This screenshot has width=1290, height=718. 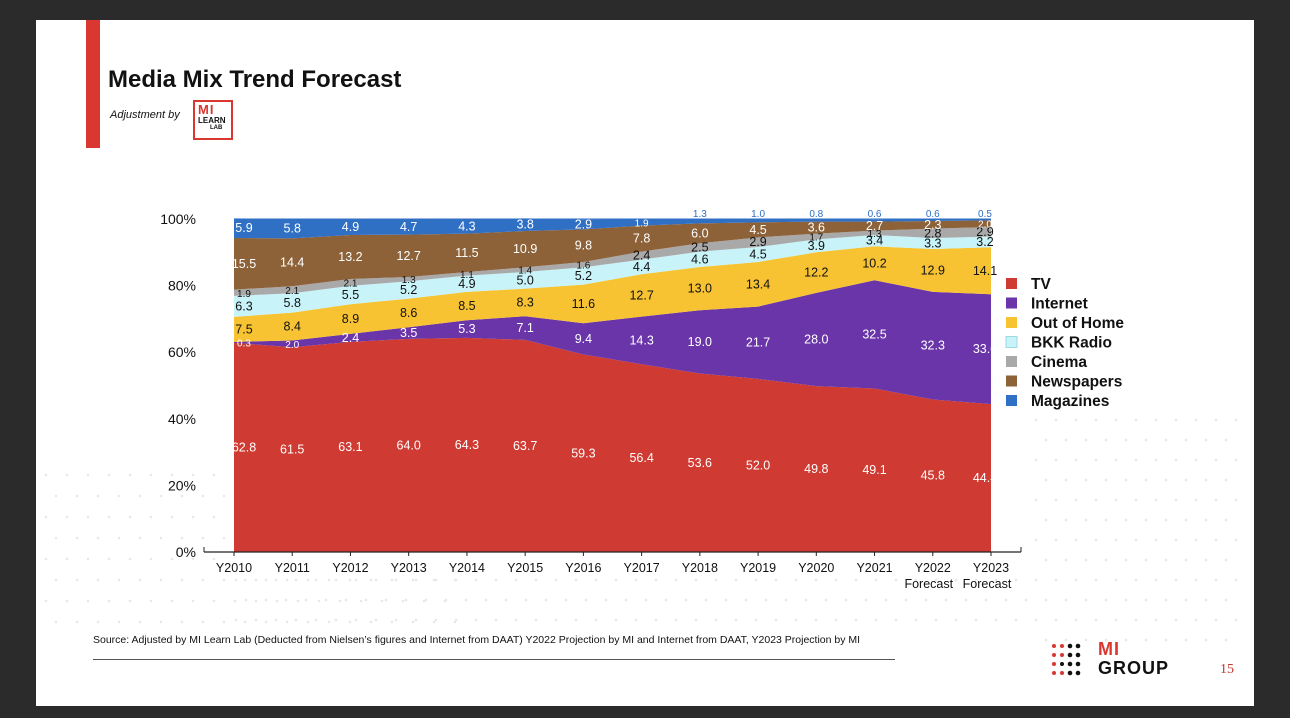 What do you see at coordinates (292, 450) in the screenshot?
I see `data-label-tv: 61.5` at bounding box center [292, 450].